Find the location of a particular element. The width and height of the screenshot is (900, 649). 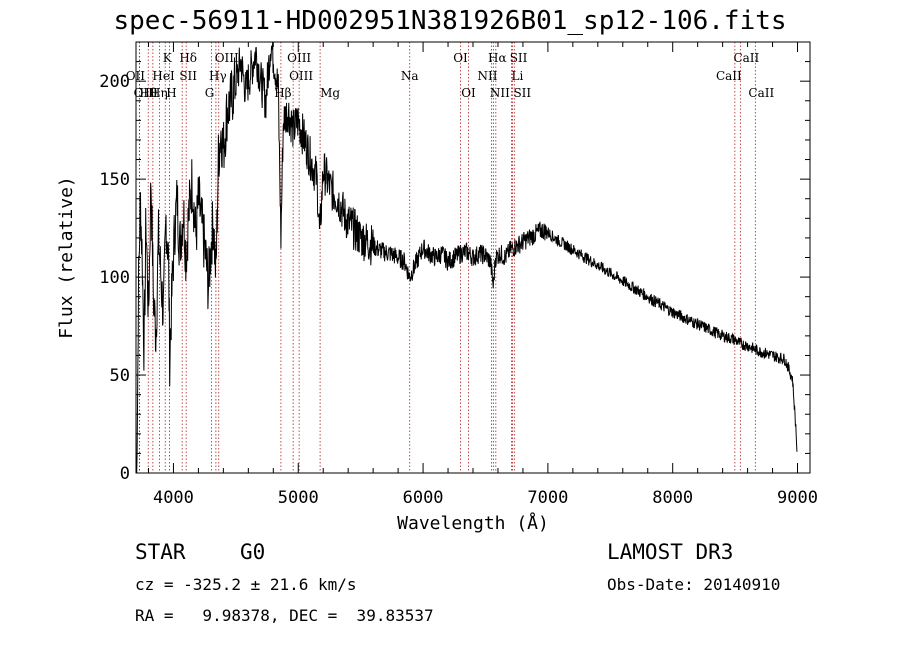

y-tick-label-100: 100 is located at coordinates (114, 278).